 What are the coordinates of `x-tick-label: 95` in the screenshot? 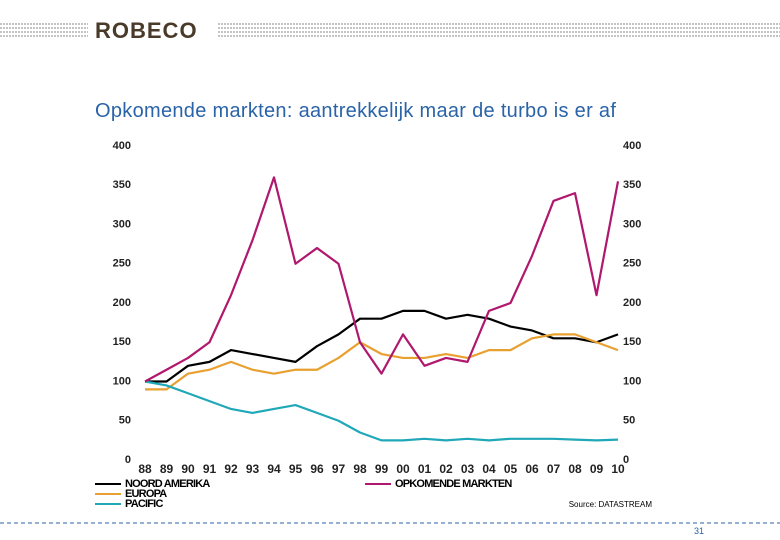 It's located at (296, 469).